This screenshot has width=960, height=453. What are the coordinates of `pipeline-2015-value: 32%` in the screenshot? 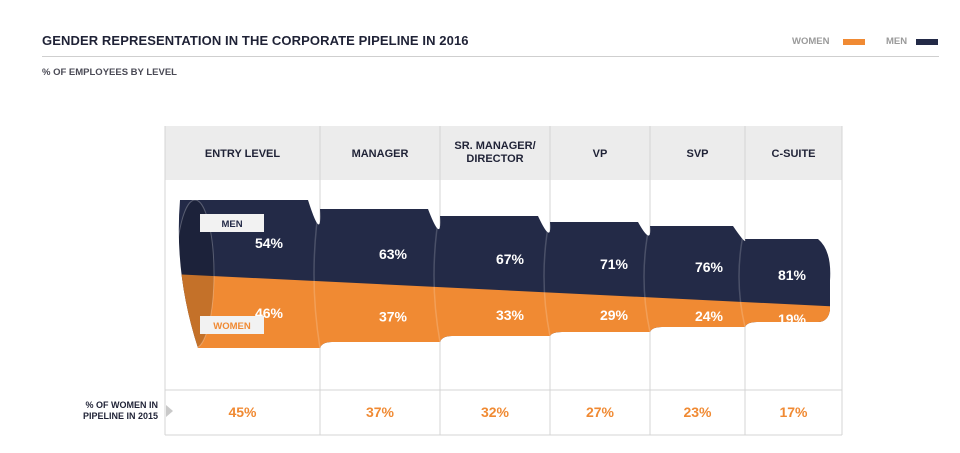 It's located at (495, 412).